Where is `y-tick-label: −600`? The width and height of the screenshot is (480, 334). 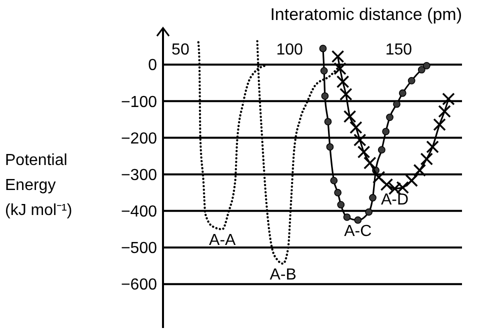
y-tick-label: −600 is located at coordinates (139, 285).